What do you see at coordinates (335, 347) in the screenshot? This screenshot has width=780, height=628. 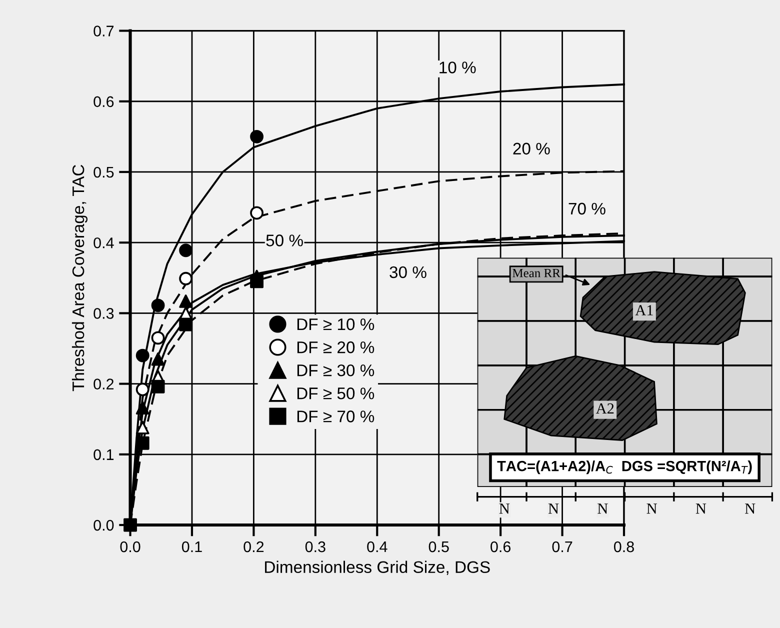 I see `legend-label: DF ≥ 20 %` at bounding box center [335, 347].